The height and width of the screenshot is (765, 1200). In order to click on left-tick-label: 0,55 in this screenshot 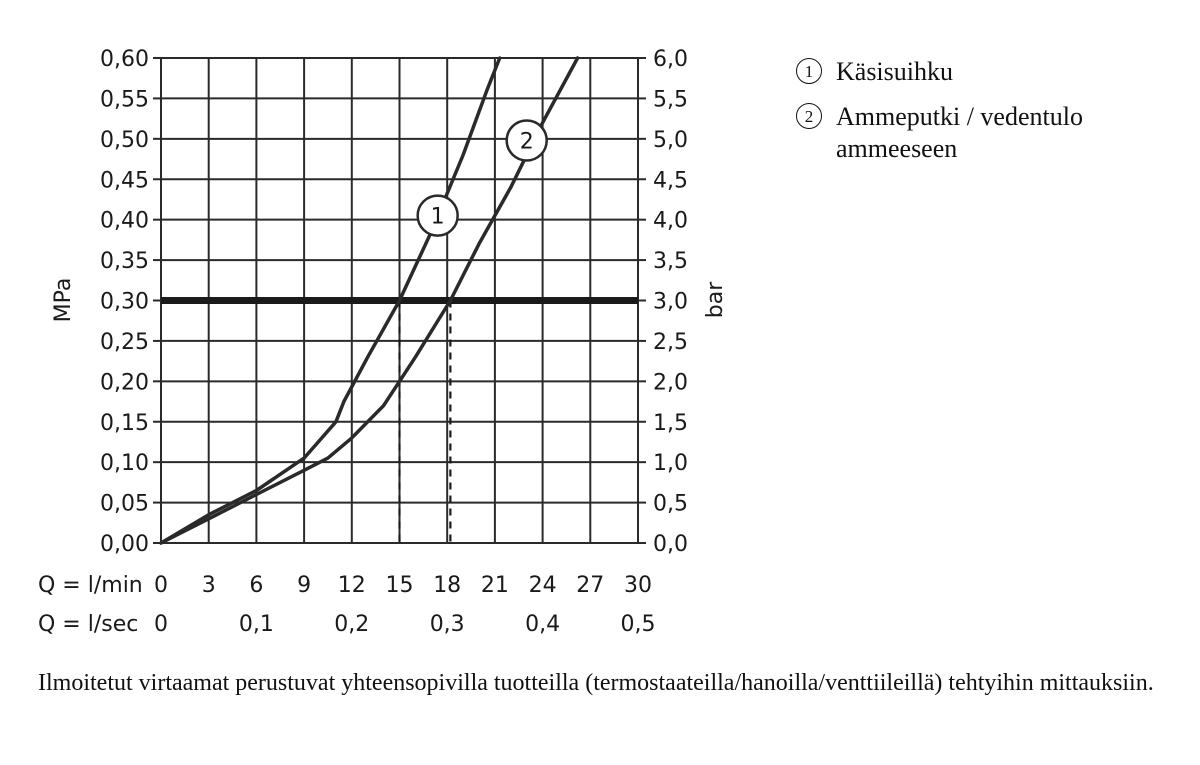, I will do `click(124, 99)`.